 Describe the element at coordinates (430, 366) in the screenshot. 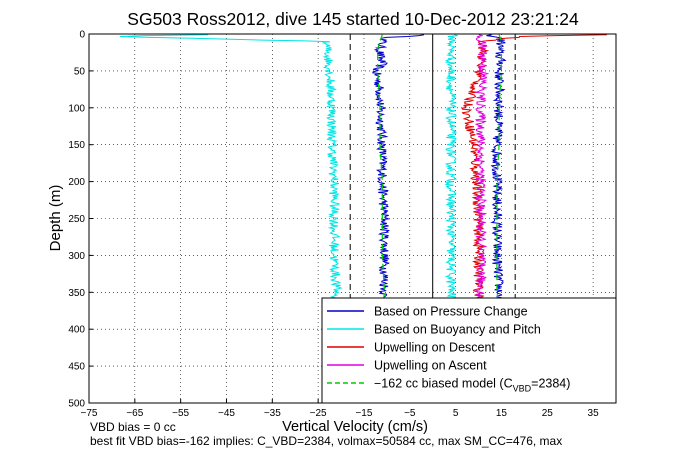

I see `legend-label: Upwelling on Ascent` at that location.